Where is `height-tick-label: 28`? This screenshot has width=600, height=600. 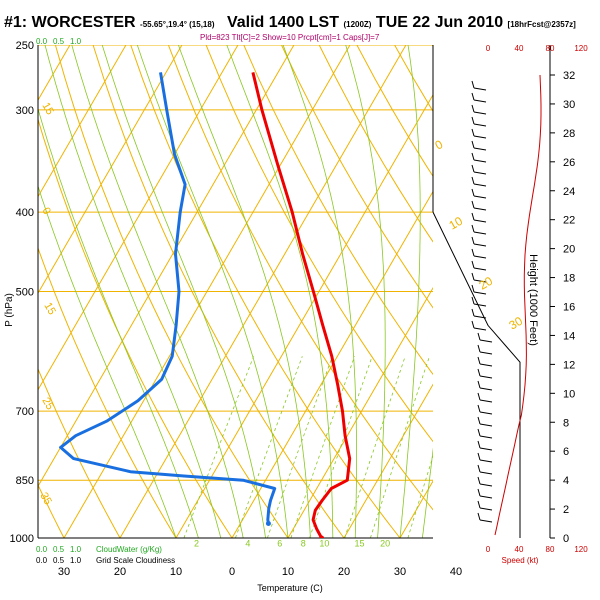 height-tick-label: 28 is located at coordinates (569, 134).